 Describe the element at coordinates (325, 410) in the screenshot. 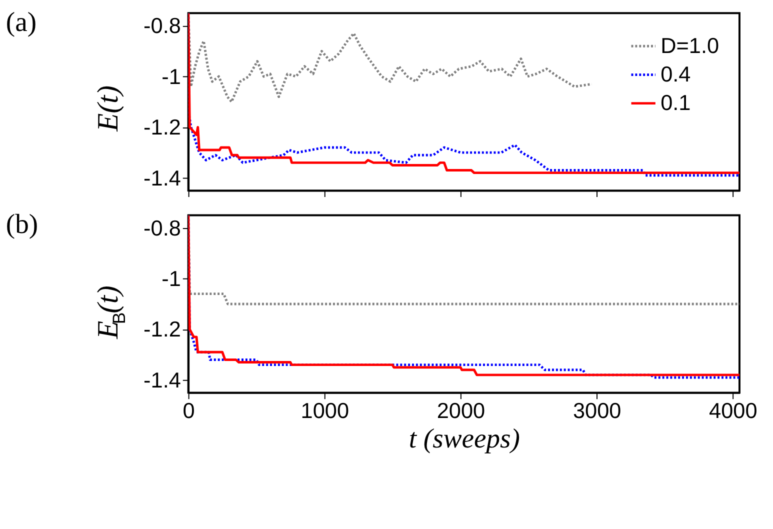

I see `x-tick-label: 1000` at that location.